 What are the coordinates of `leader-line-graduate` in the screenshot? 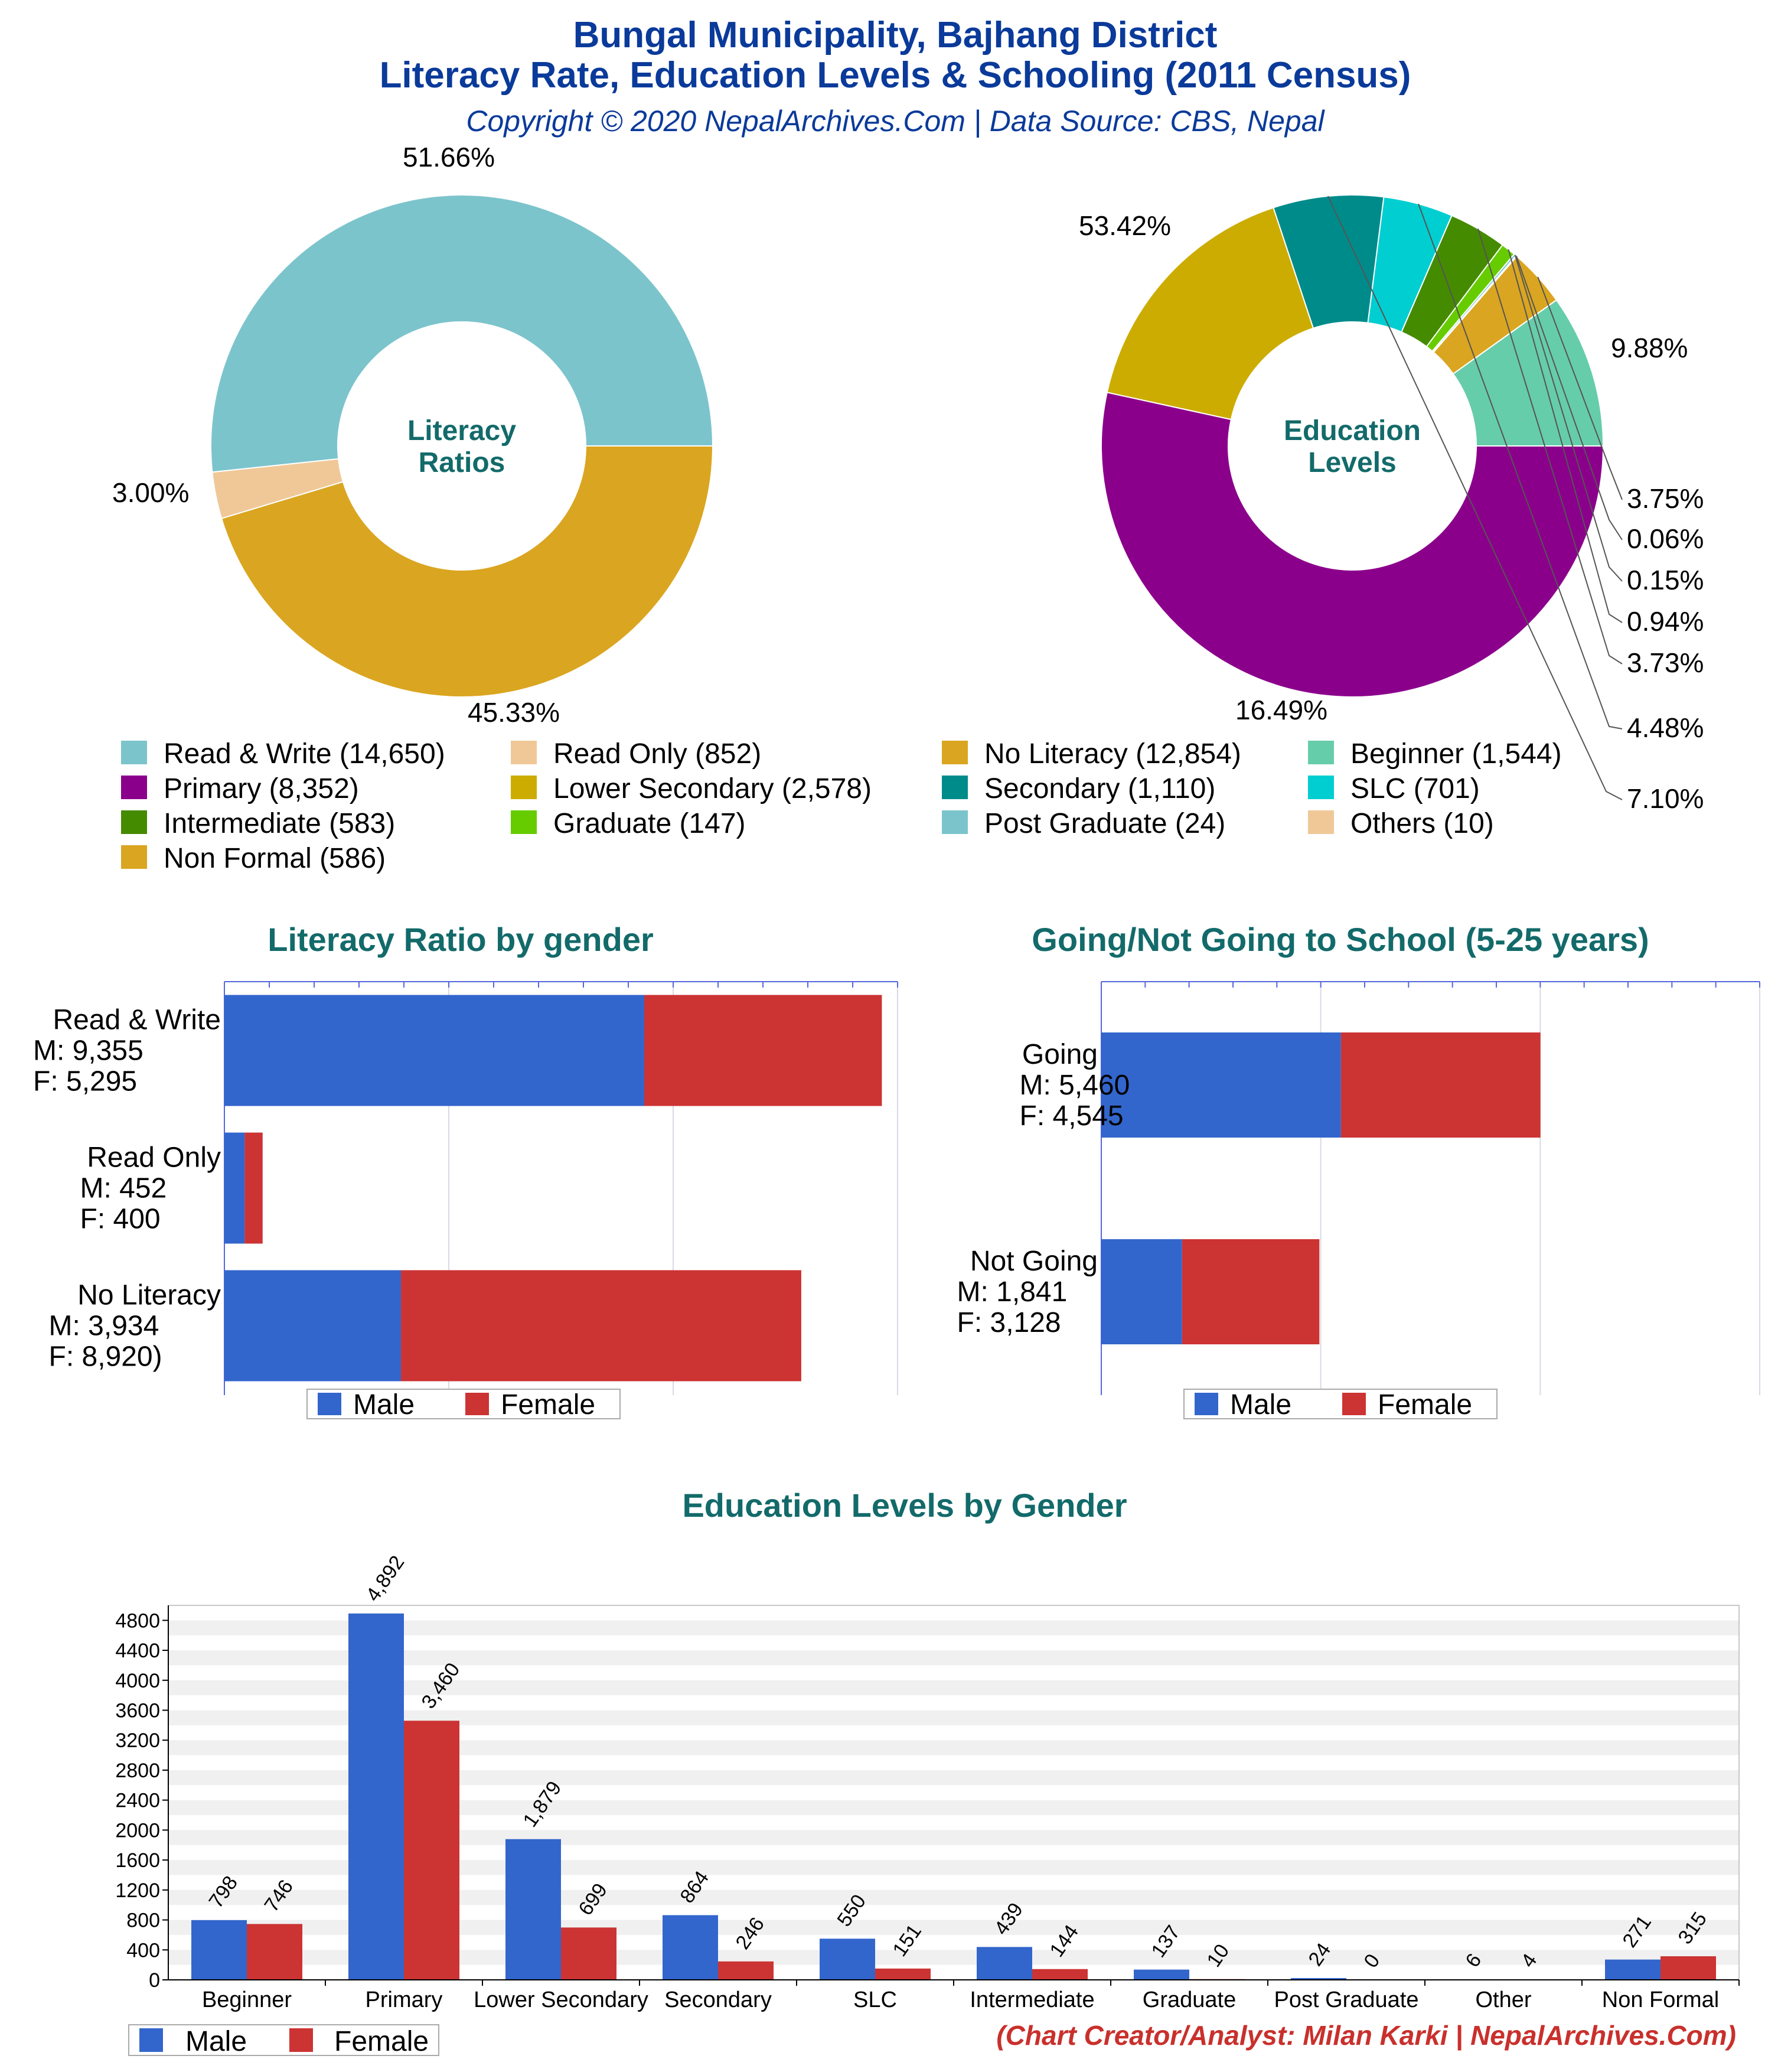 It's located at (1565, 436).